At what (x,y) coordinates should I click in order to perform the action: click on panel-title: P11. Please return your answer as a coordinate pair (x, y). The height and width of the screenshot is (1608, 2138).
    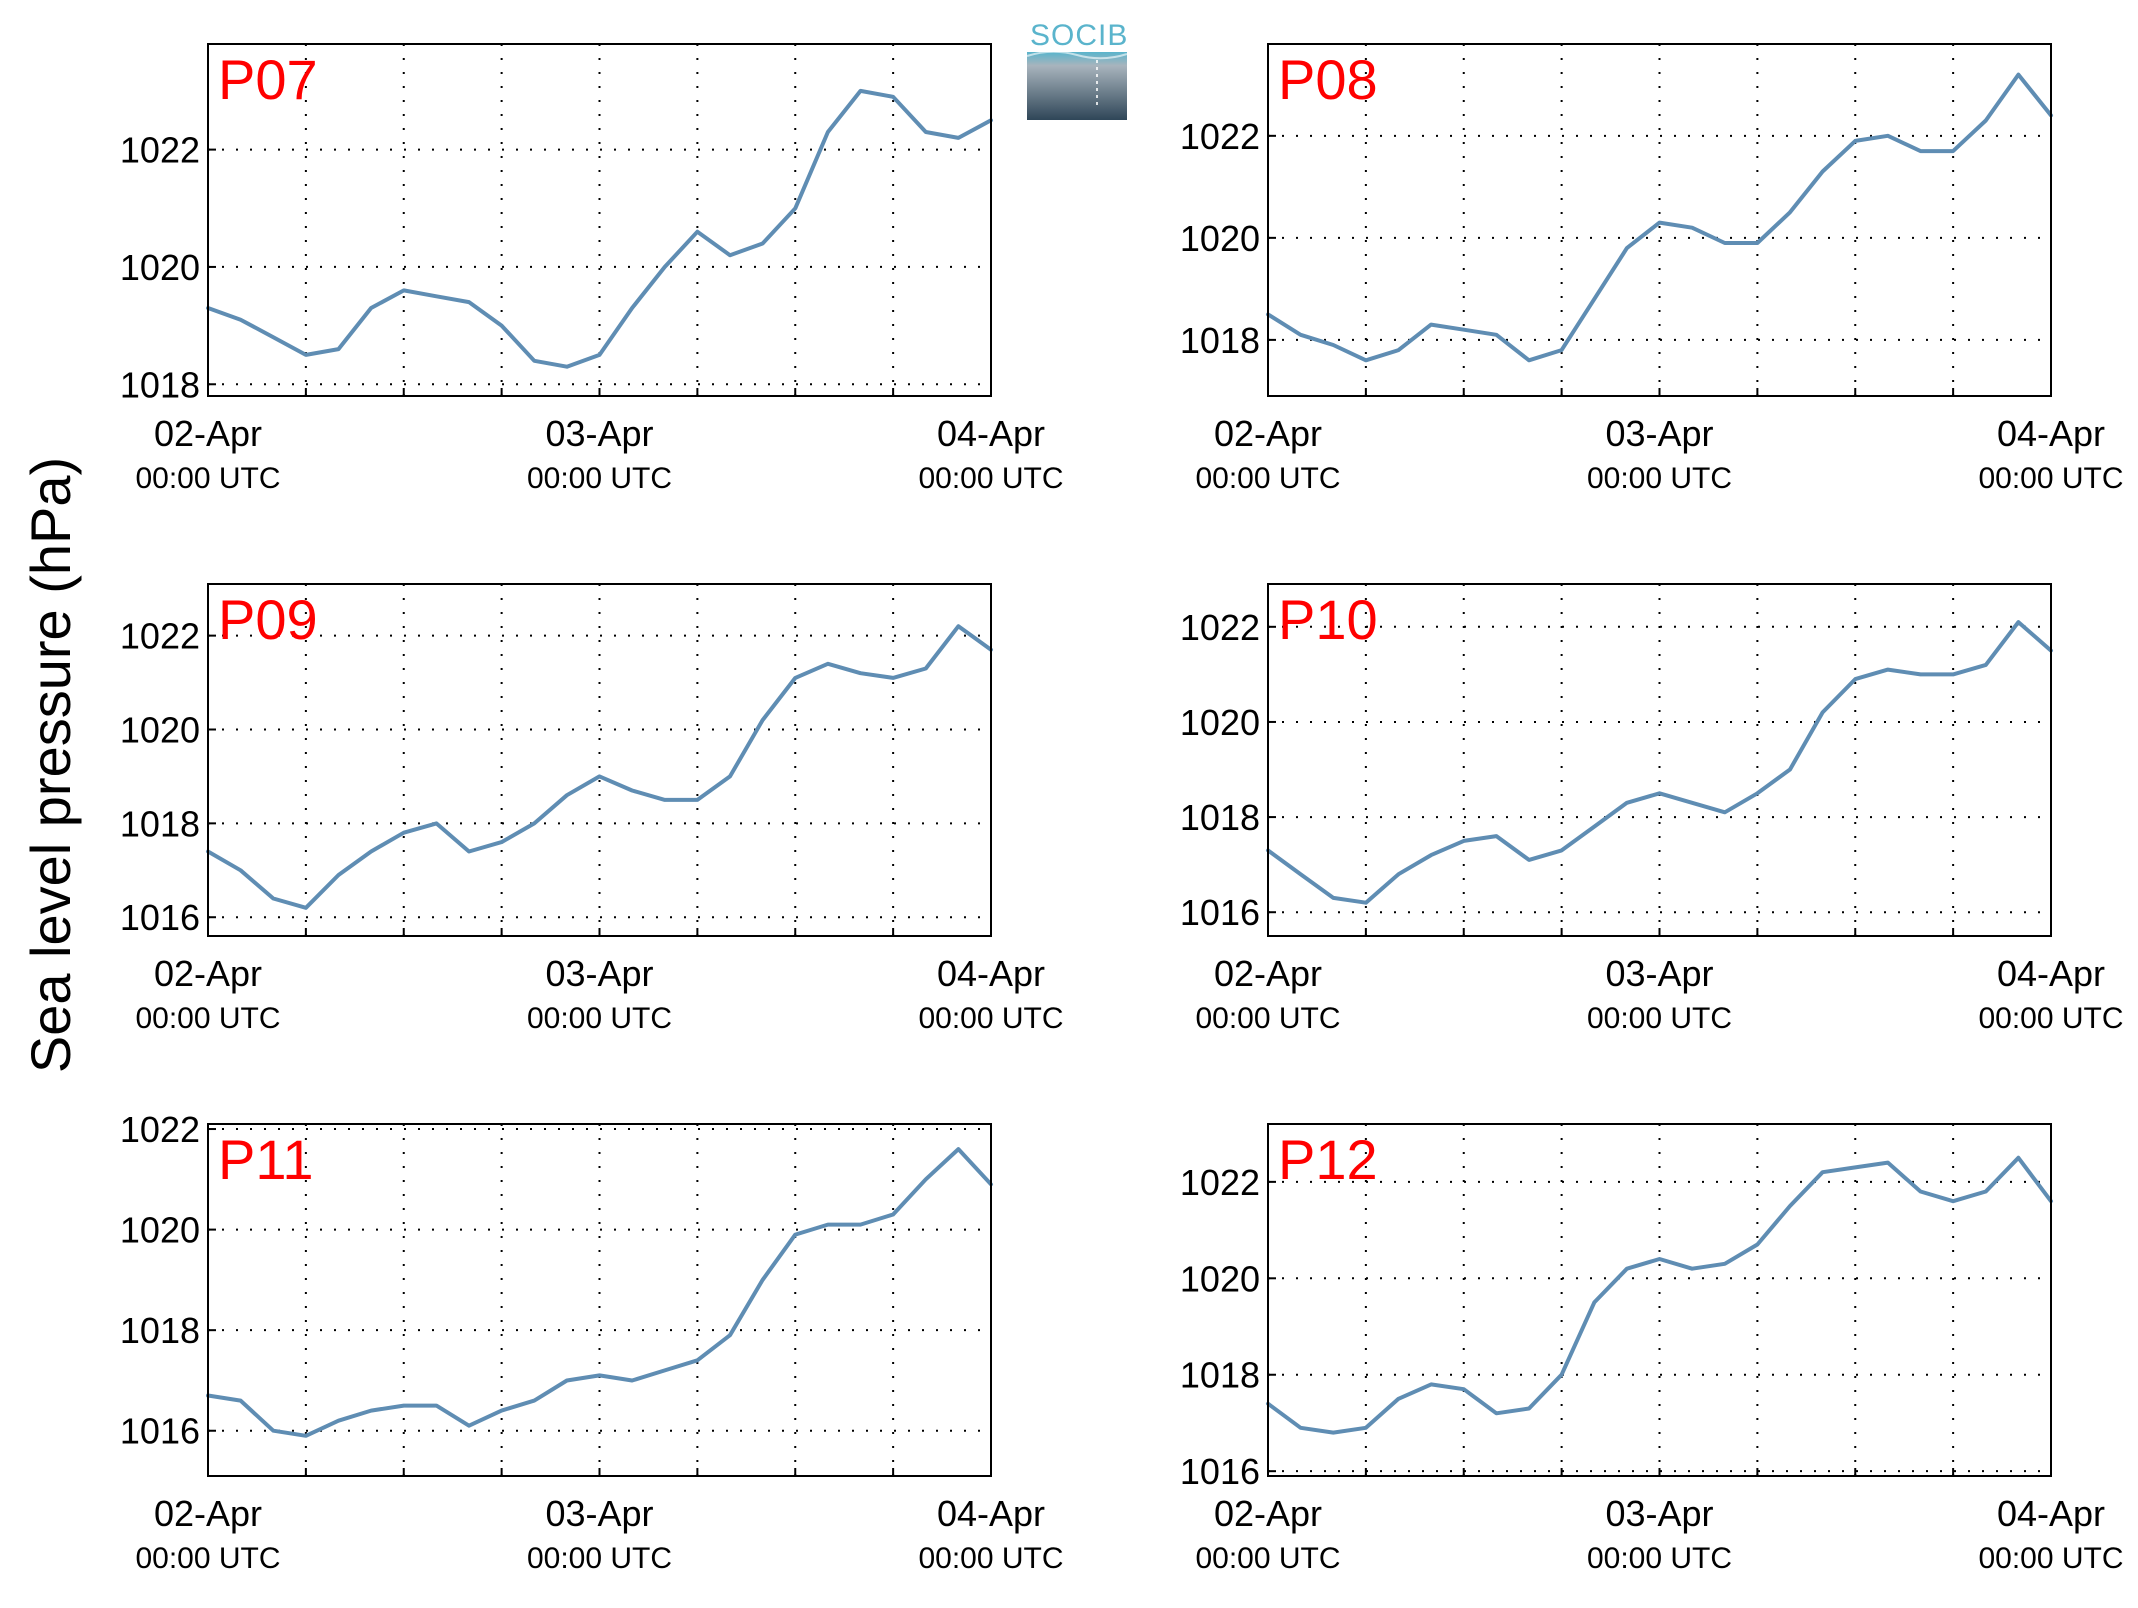
    Looking at the image, I should click on (265, 1159).